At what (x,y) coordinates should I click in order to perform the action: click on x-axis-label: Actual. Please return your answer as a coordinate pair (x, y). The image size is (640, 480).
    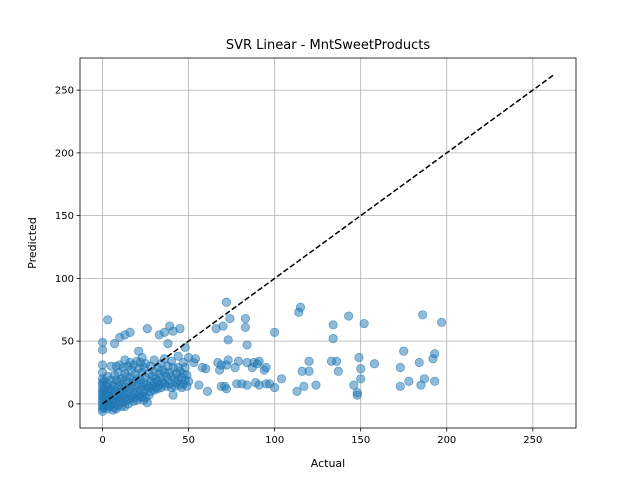
    Looking at the image, I should click on (328, 463).